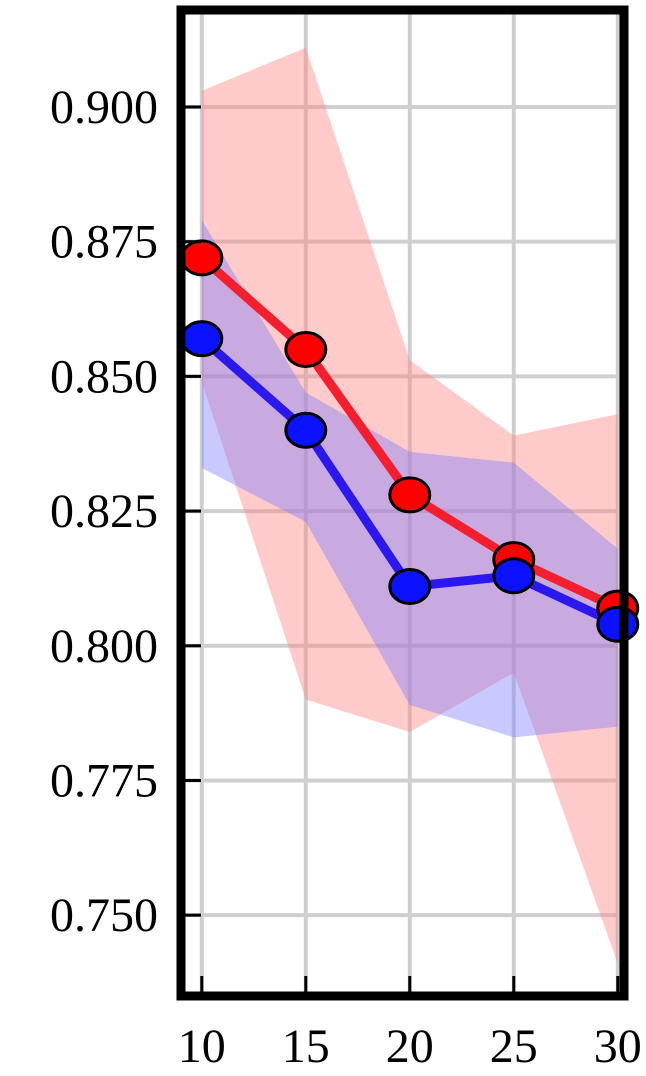 This screenshot has height=1076, width=646. I want to click on y-tick-label: 0.850, so click(104, 376).